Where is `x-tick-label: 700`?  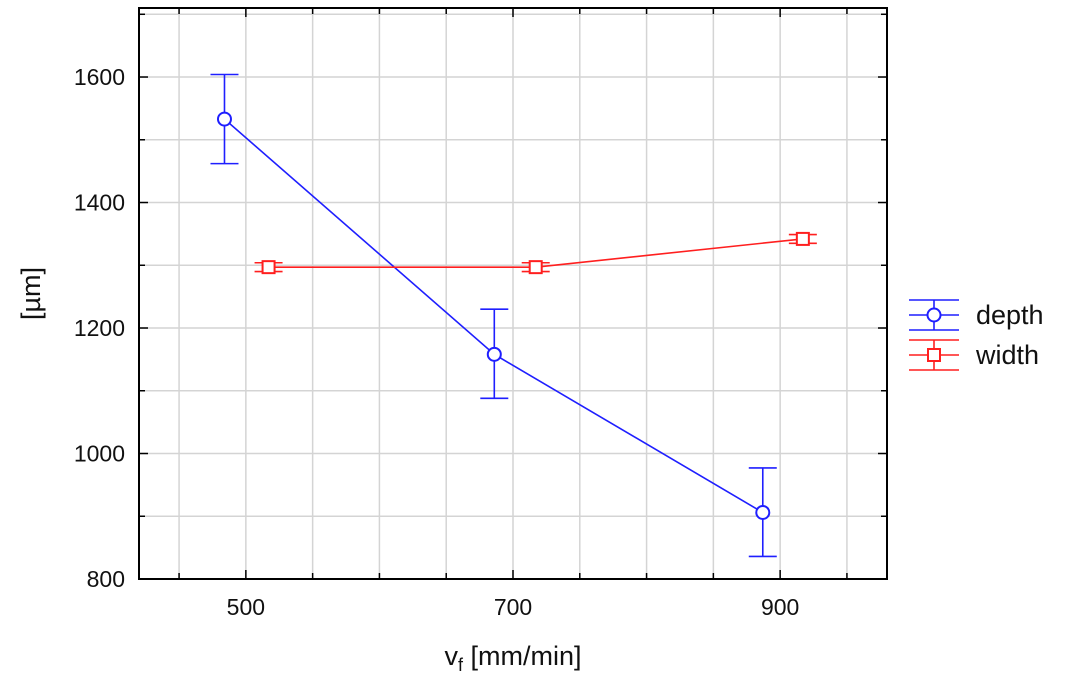 x-tick-label: 700 is located at coordinates (513, 607).